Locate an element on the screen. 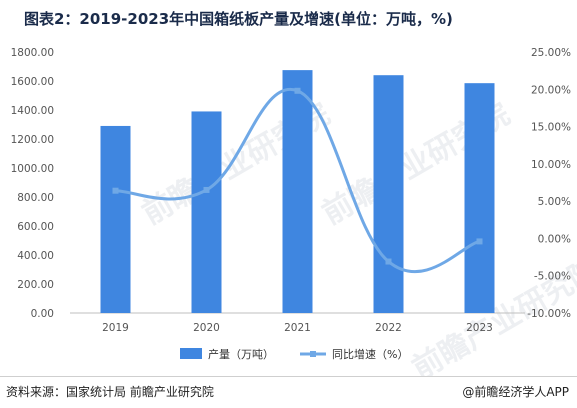 This screenshot has height=408, width=577. x-tick-label: 2019 is located at coordinates (115, 328).